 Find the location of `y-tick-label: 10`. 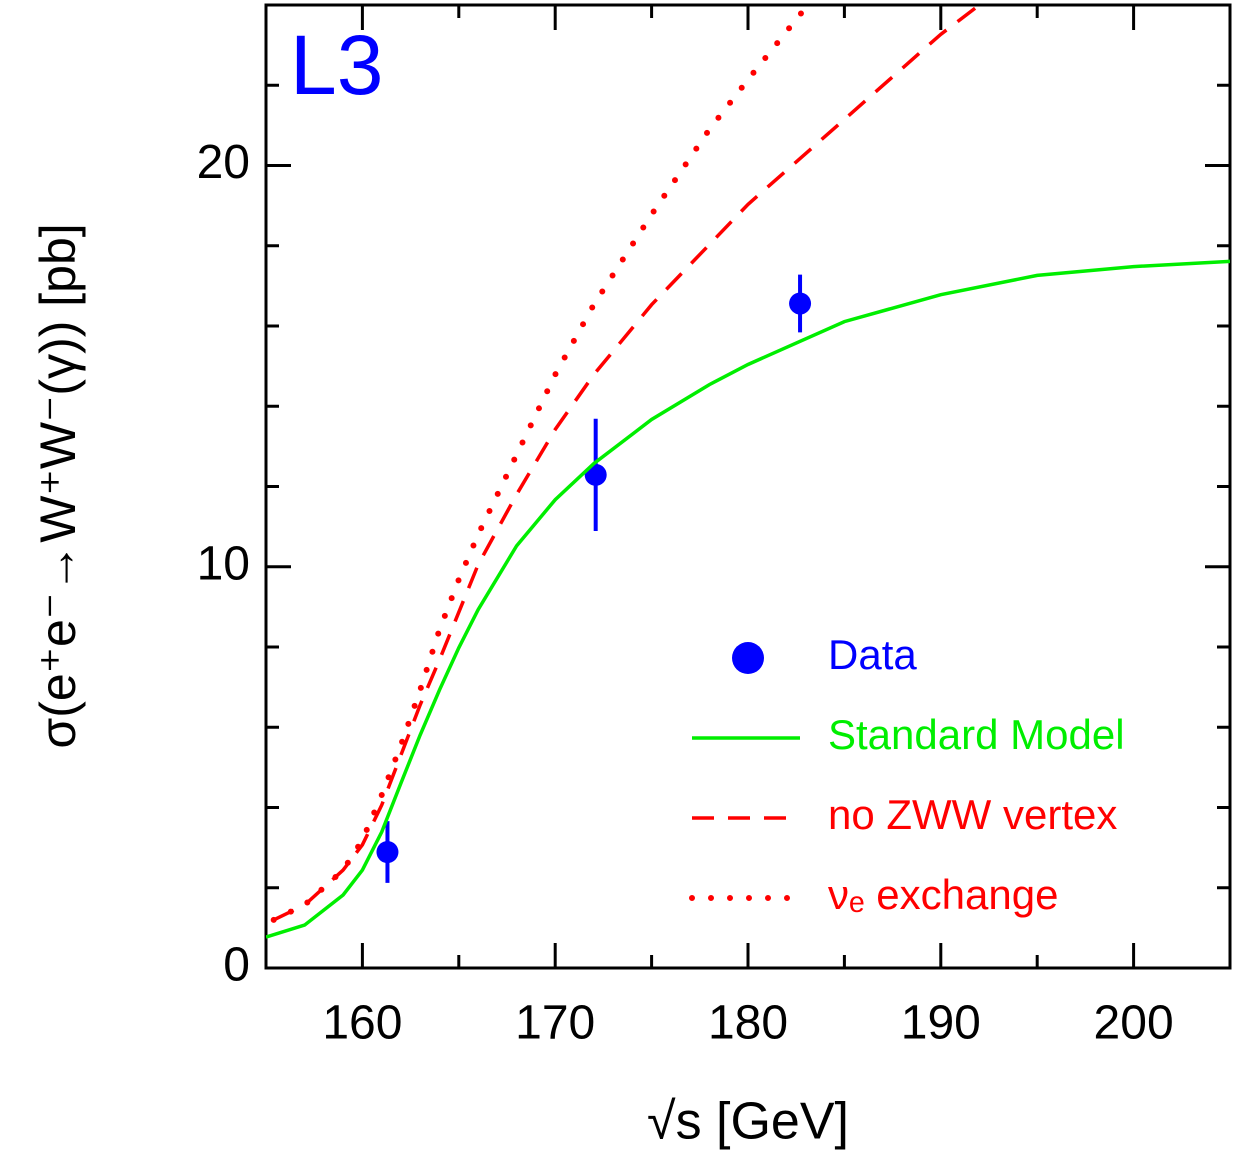

y-tick-label: 10 is located at coordinates (223, 563).